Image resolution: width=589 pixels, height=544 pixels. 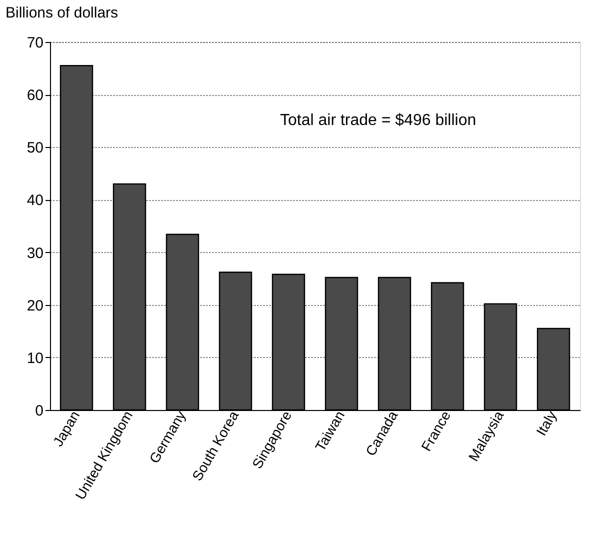 What do you see at coordinates (35, 43) in the screenshot?
I see `y-tick-label: 70` at bounding box center [35, 43].